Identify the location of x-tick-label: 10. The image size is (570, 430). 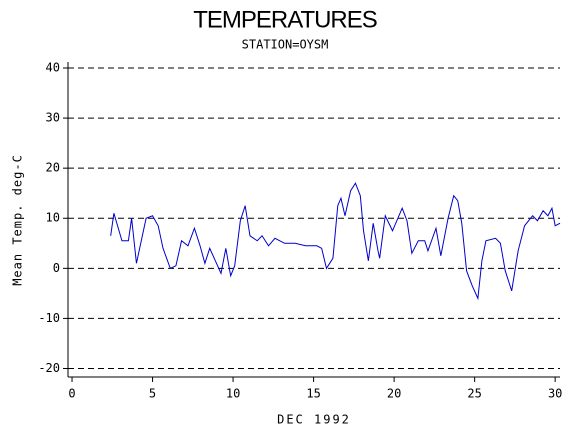
(233, 394).